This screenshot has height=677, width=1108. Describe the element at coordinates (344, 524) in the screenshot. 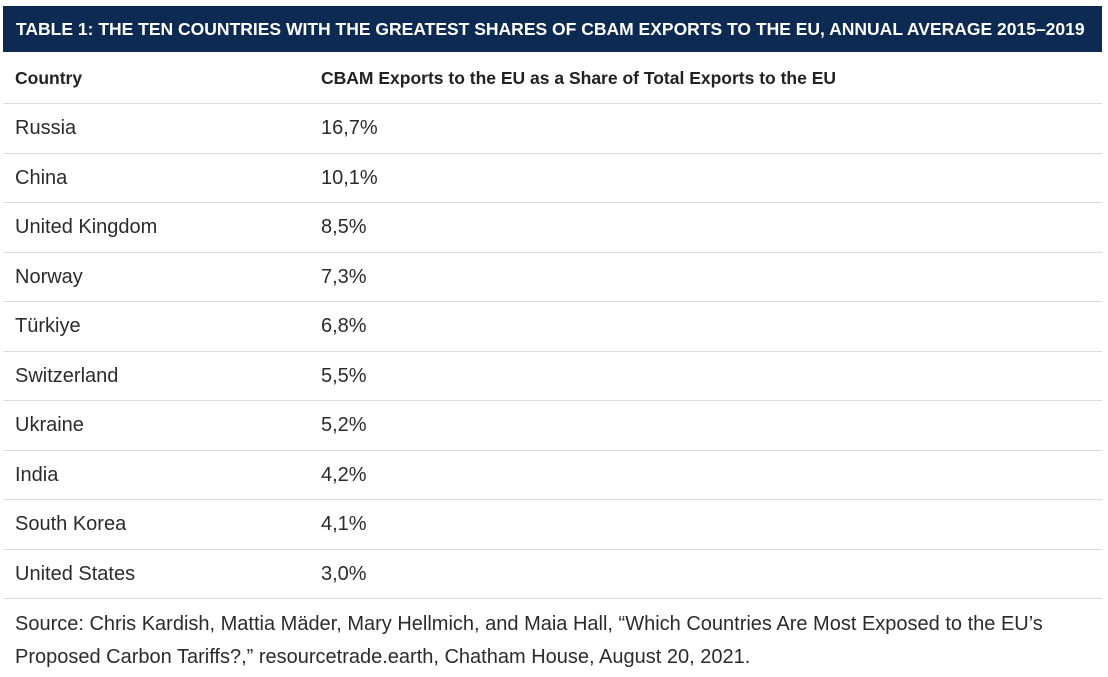

I see `share-cell: 4,1%` at that location.